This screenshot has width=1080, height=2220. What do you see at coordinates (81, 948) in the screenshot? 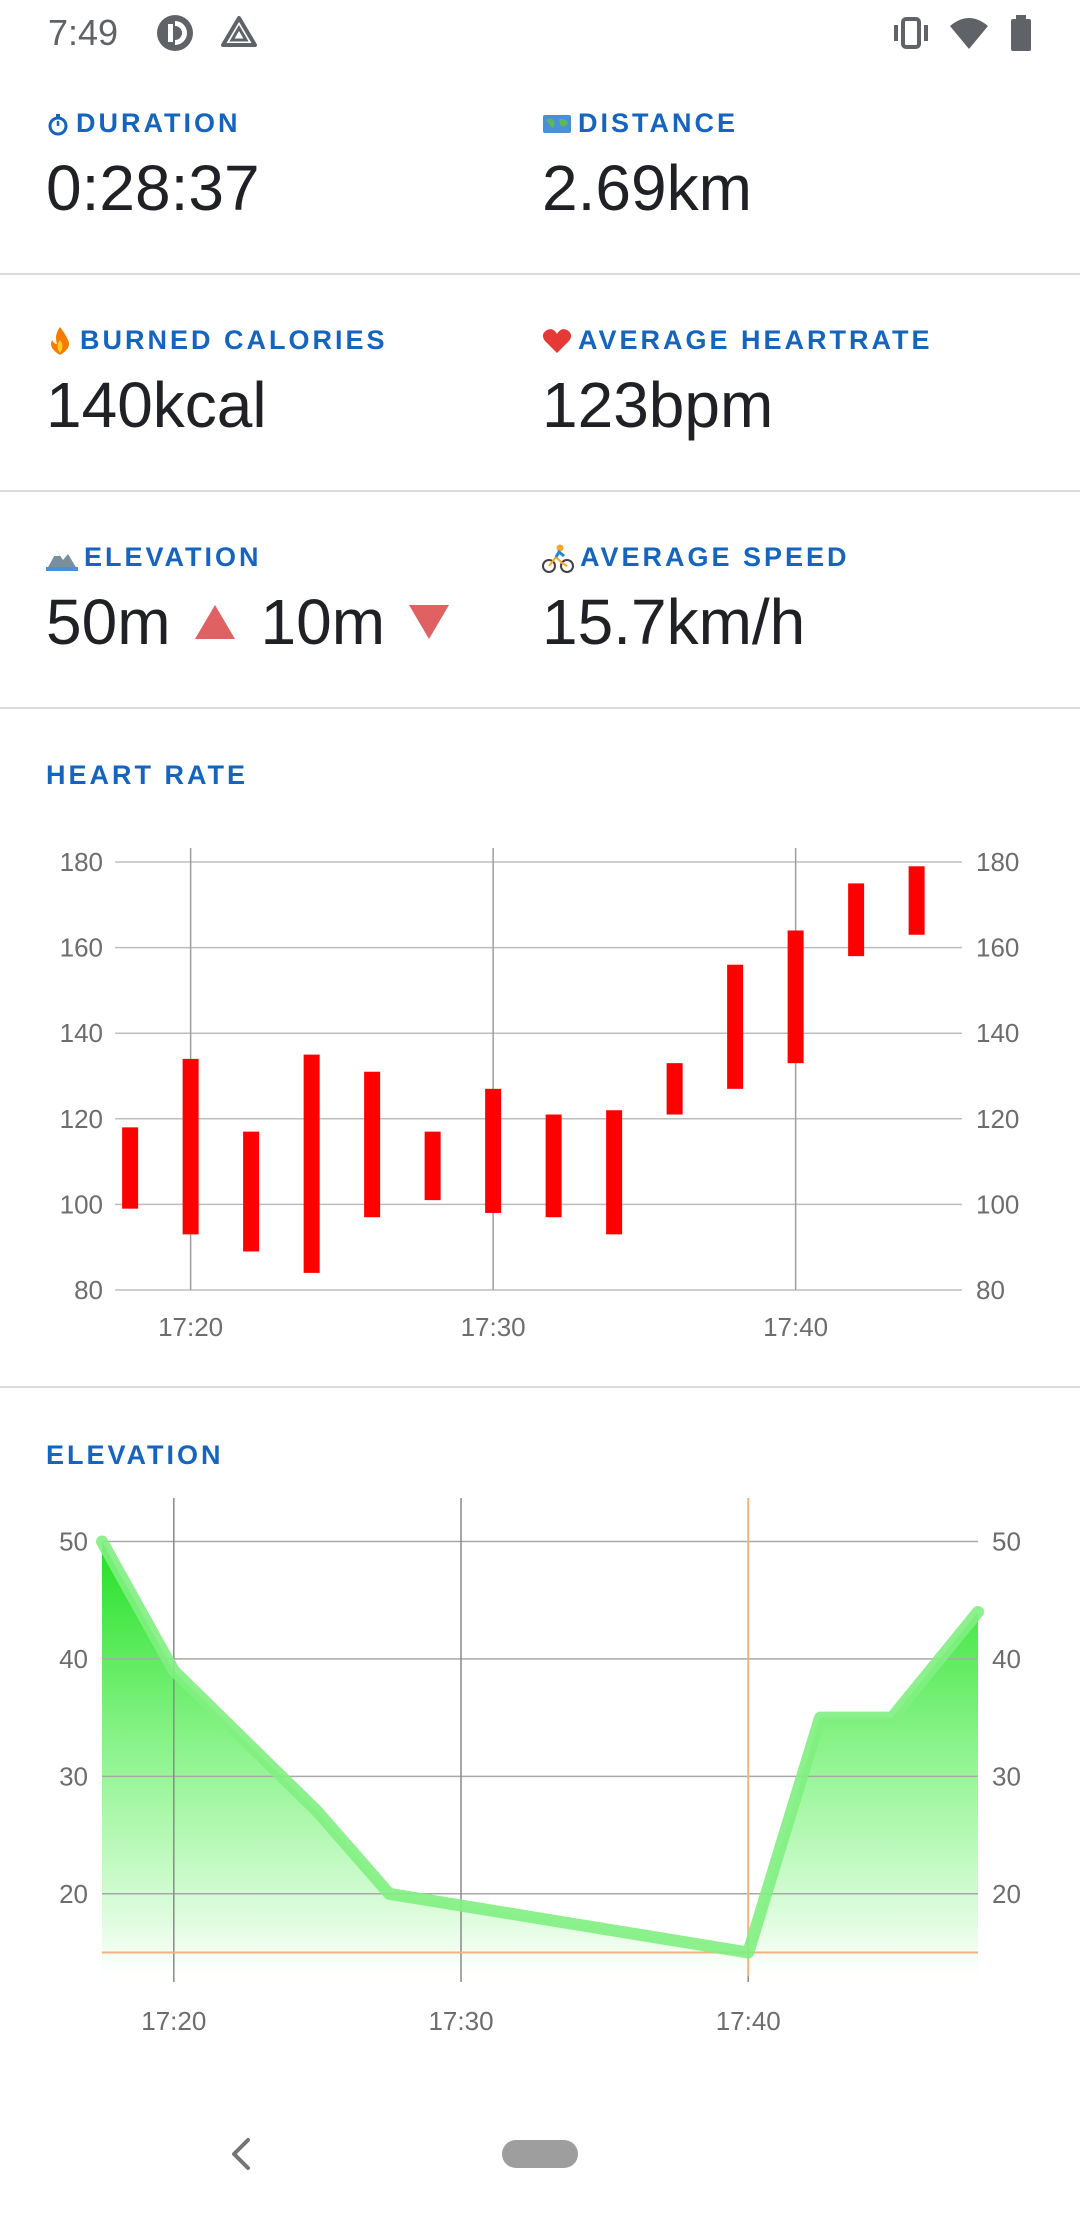
I see `hr-y-tick-label: 160` at bounding box center [81, 948].